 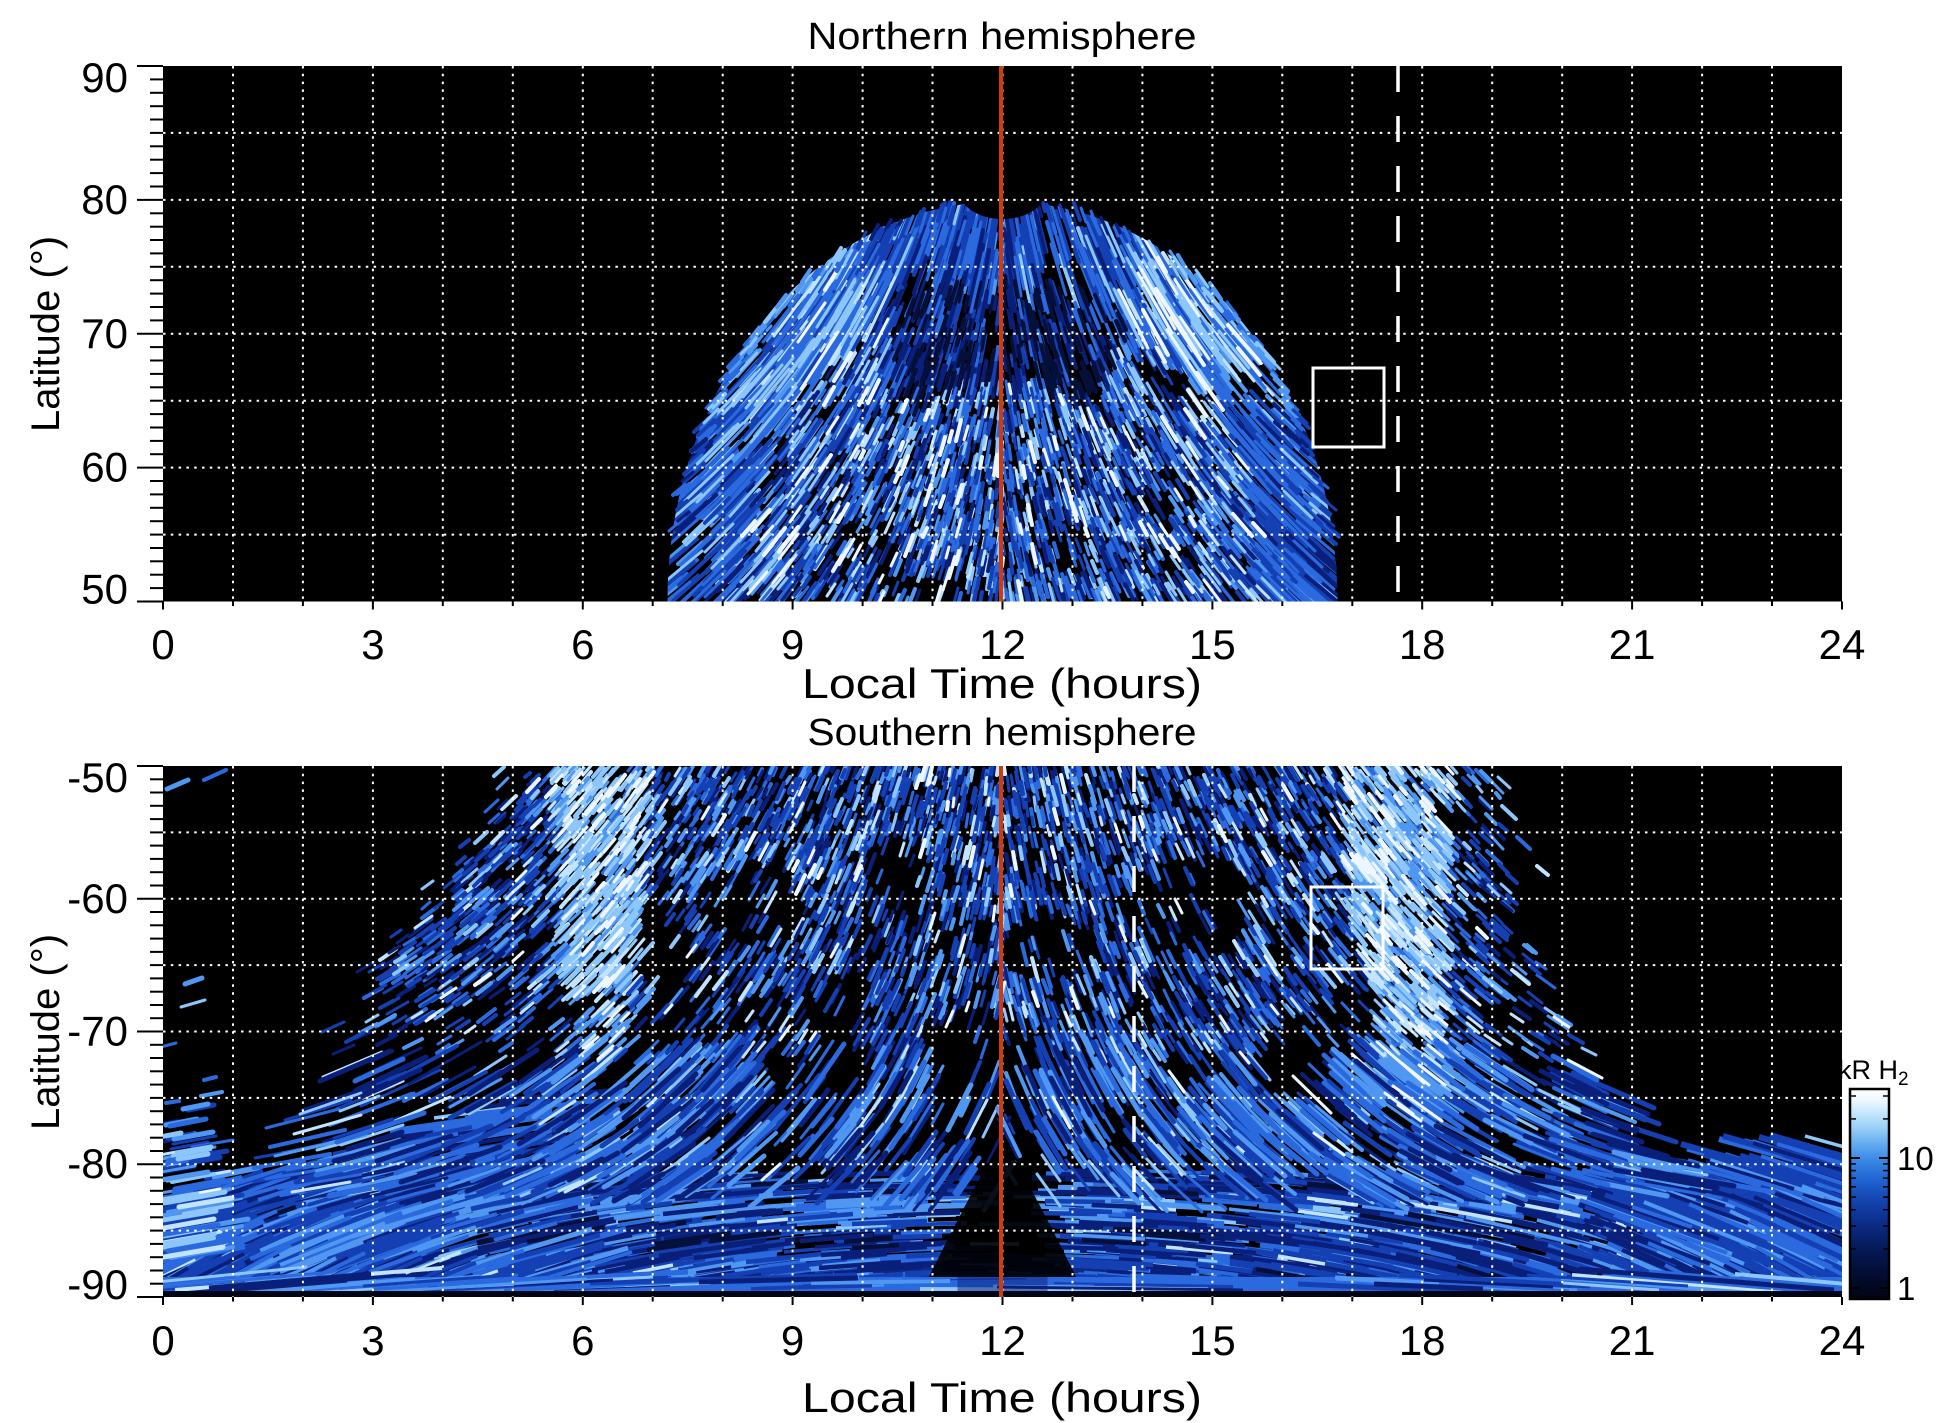 What do you see at coordinates (97, 898) in the screenshot?
I see `svg-text: -60` at bounding box center [97, 898].